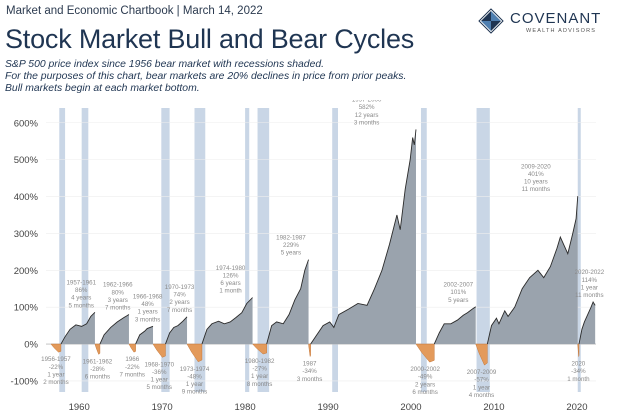 The height and width of the screenshot is (415, 624). What do you see at coordinates (132, 359) in the screenshot?
I see `bear-market-label: 1966` at bounding box center [132, 359].